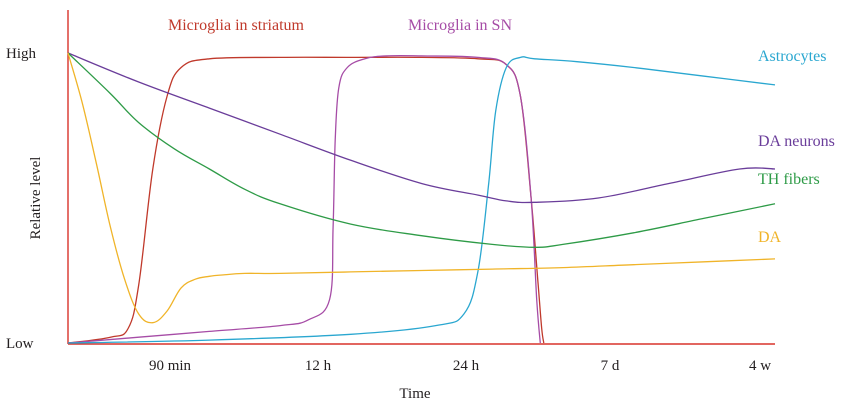 The height and width of the screenshot is (406, 861). Describe the element at coordinates (21, 54) in the screenshot. I see `y-tick-label: High` at that location.